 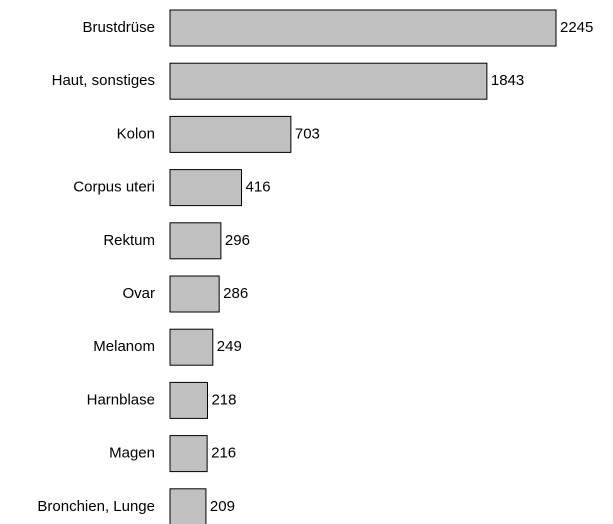 I want to click on value-label: 2245, so click(x=576, y=27).